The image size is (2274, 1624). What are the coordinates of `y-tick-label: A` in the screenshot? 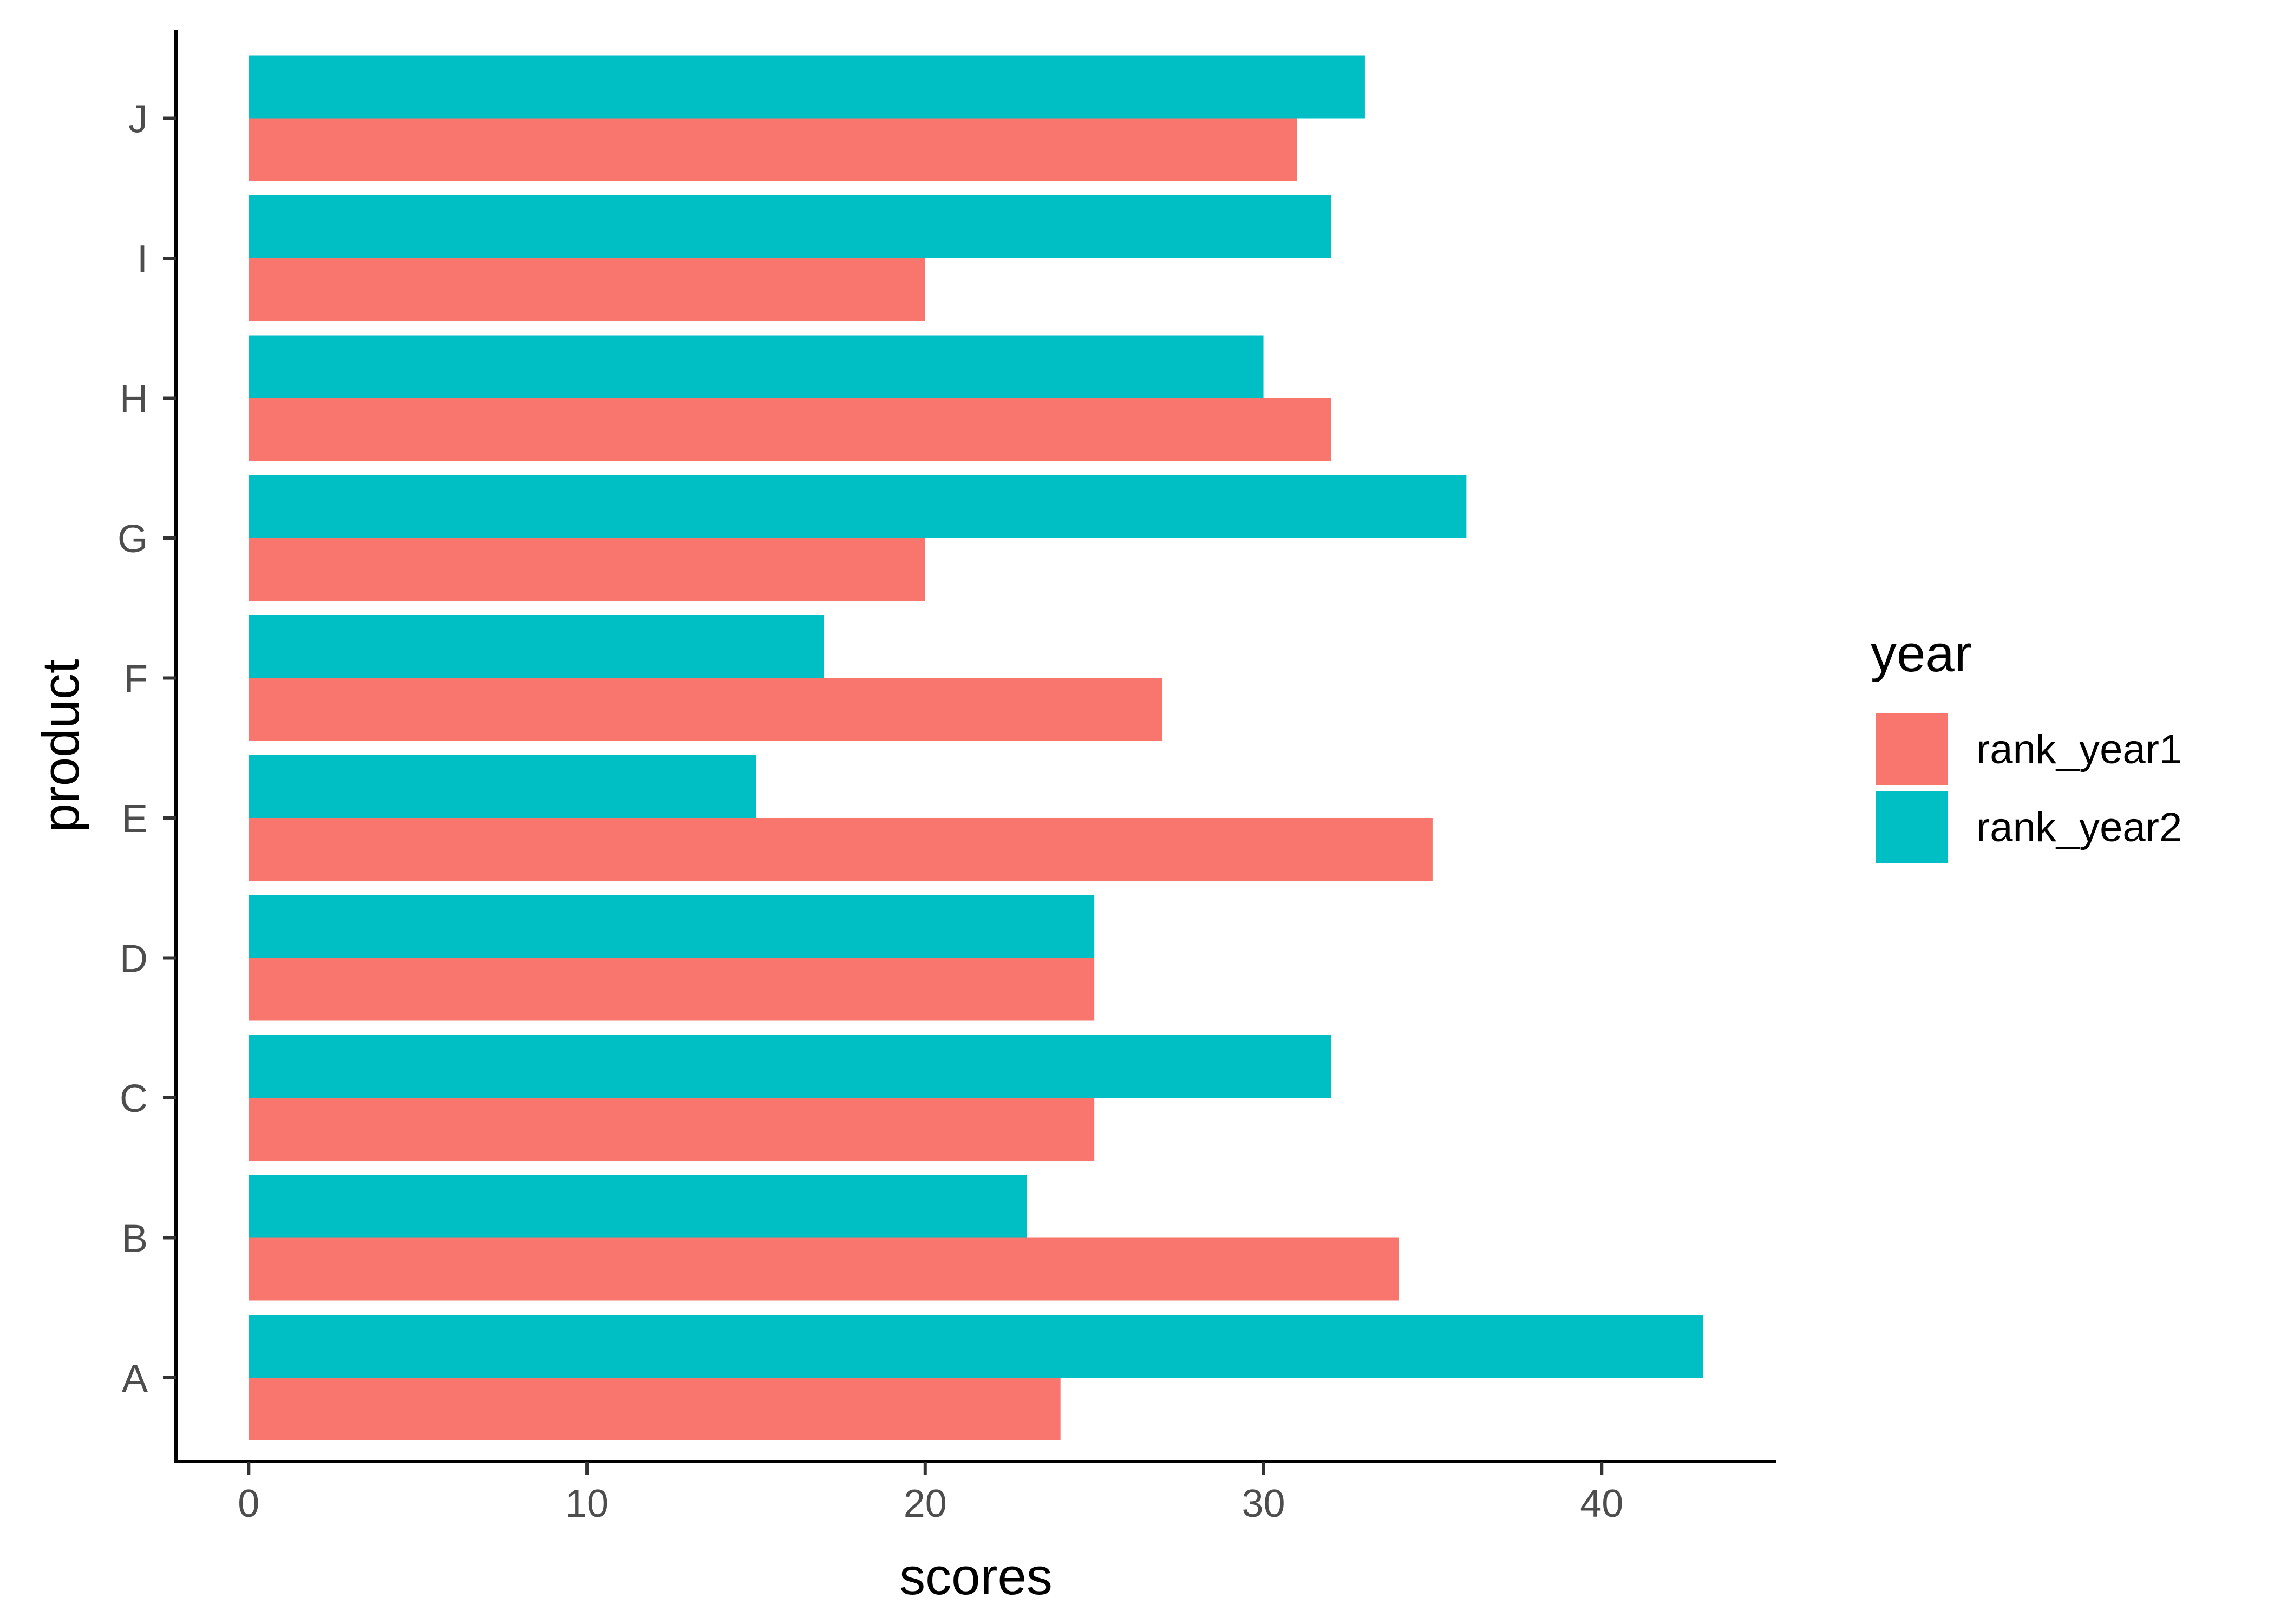 It's located at (135, 1378).